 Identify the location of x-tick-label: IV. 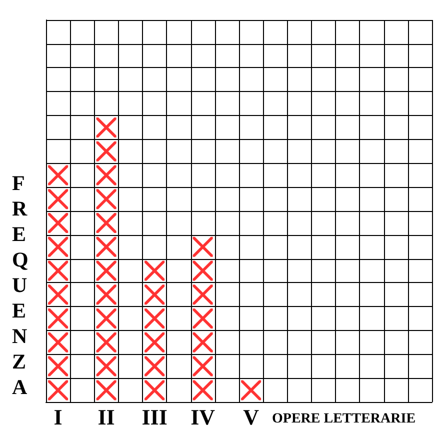
(203, 417).